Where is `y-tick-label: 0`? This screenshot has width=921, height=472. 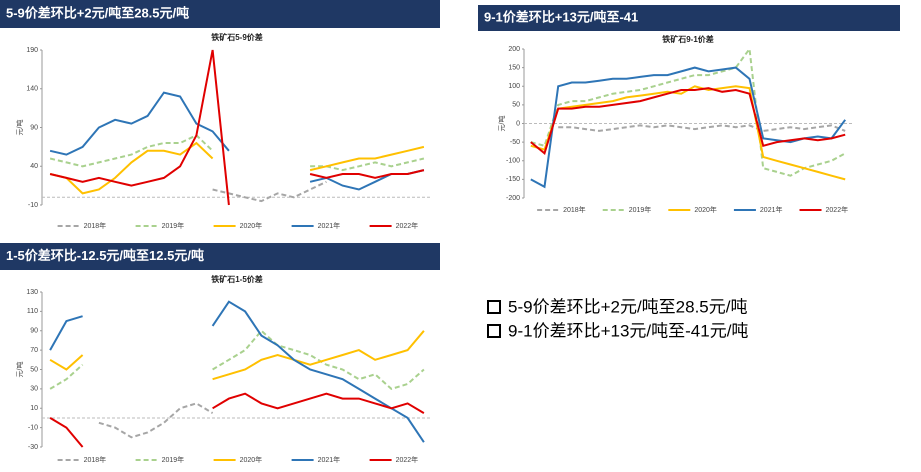 y-tick-label: 0 is located at coordinates (518, 123).